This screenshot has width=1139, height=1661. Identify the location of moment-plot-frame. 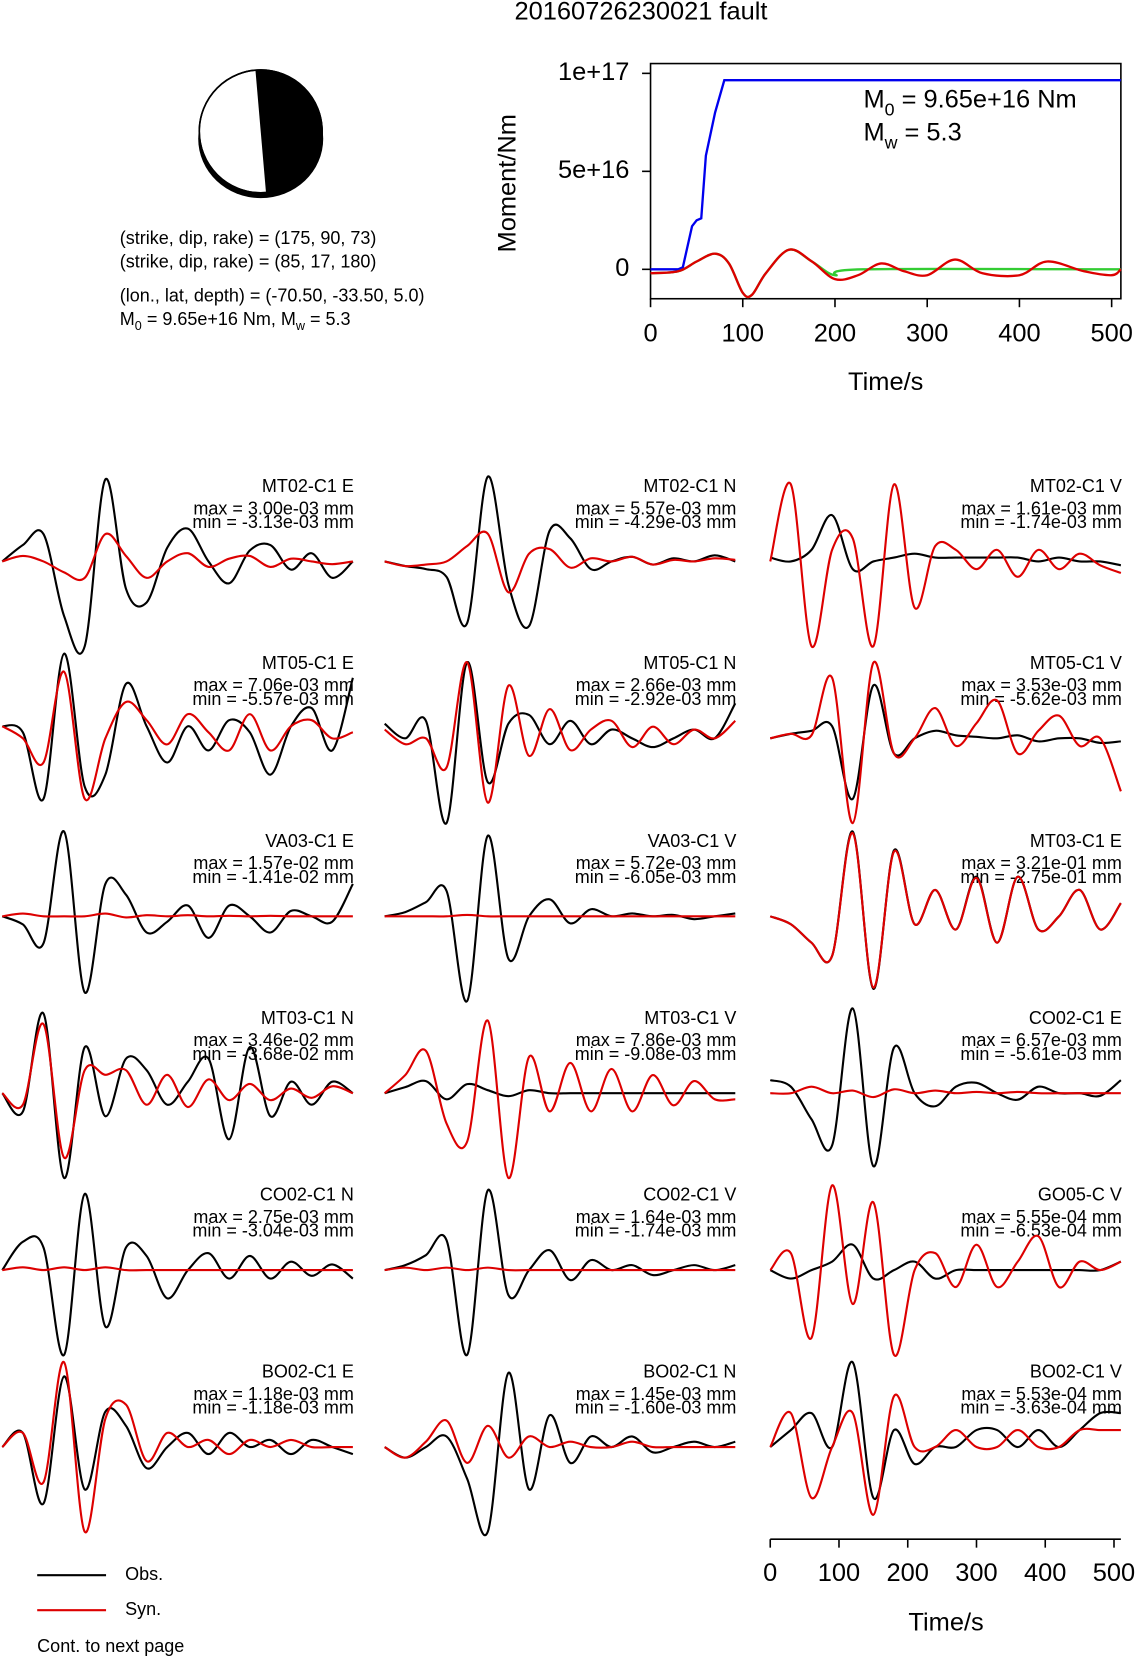
(885, 181).